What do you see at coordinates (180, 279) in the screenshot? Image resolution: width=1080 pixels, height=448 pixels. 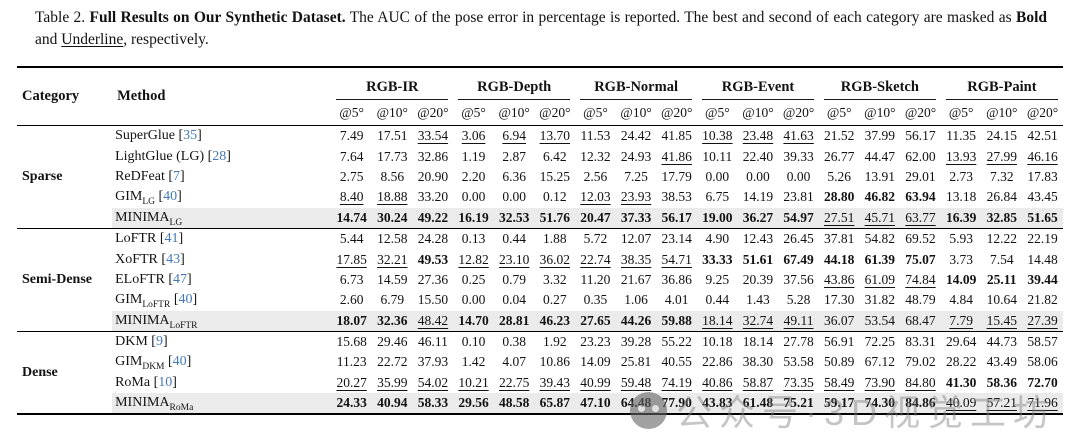 I see `citation-link: 47` at bounding box center [180, 279].